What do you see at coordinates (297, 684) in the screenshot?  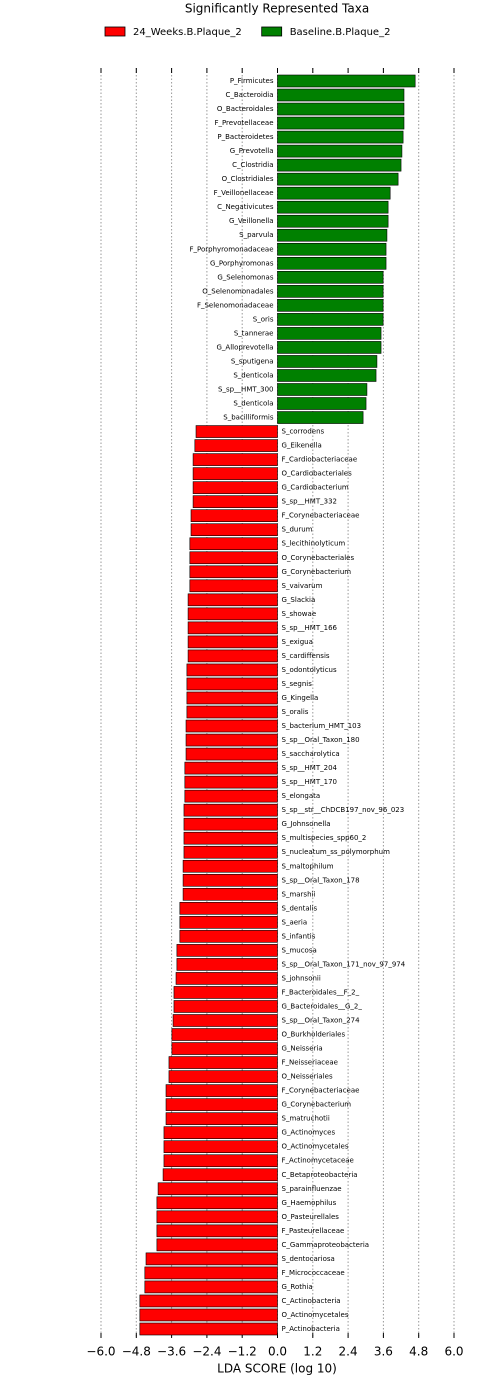 I see `category-label: S_segnis` at bounding box center [297, 684].